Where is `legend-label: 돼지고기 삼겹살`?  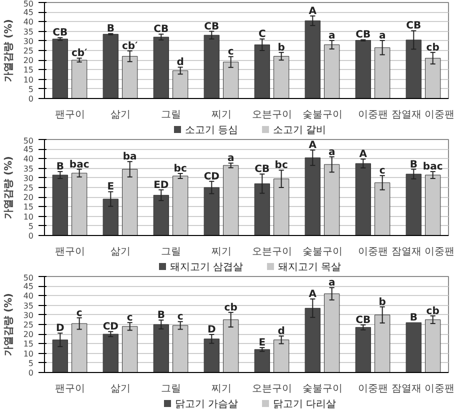 legend-label: 돼지고기 삼겹살 is located at coordinates (206, 267).